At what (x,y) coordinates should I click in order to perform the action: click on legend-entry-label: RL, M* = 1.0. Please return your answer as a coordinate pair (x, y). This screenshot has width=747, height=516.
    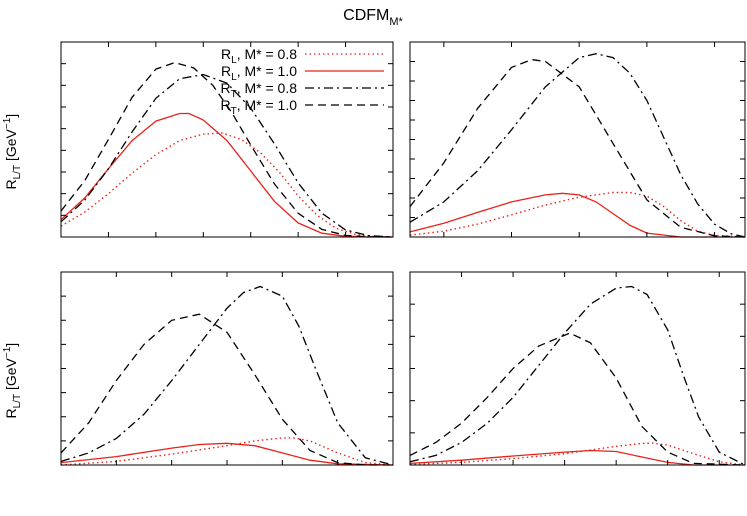
    Looking at the image, I should click on (259, 73).